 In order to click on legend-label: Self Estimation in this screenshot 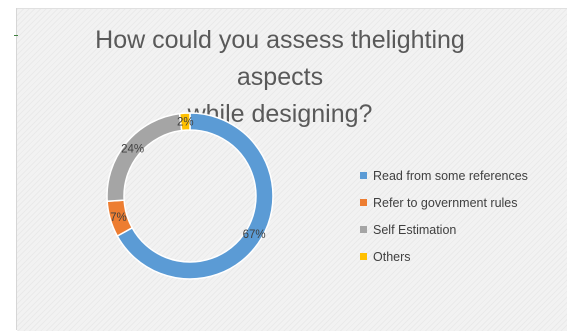, I will do `click(415, 229)`.